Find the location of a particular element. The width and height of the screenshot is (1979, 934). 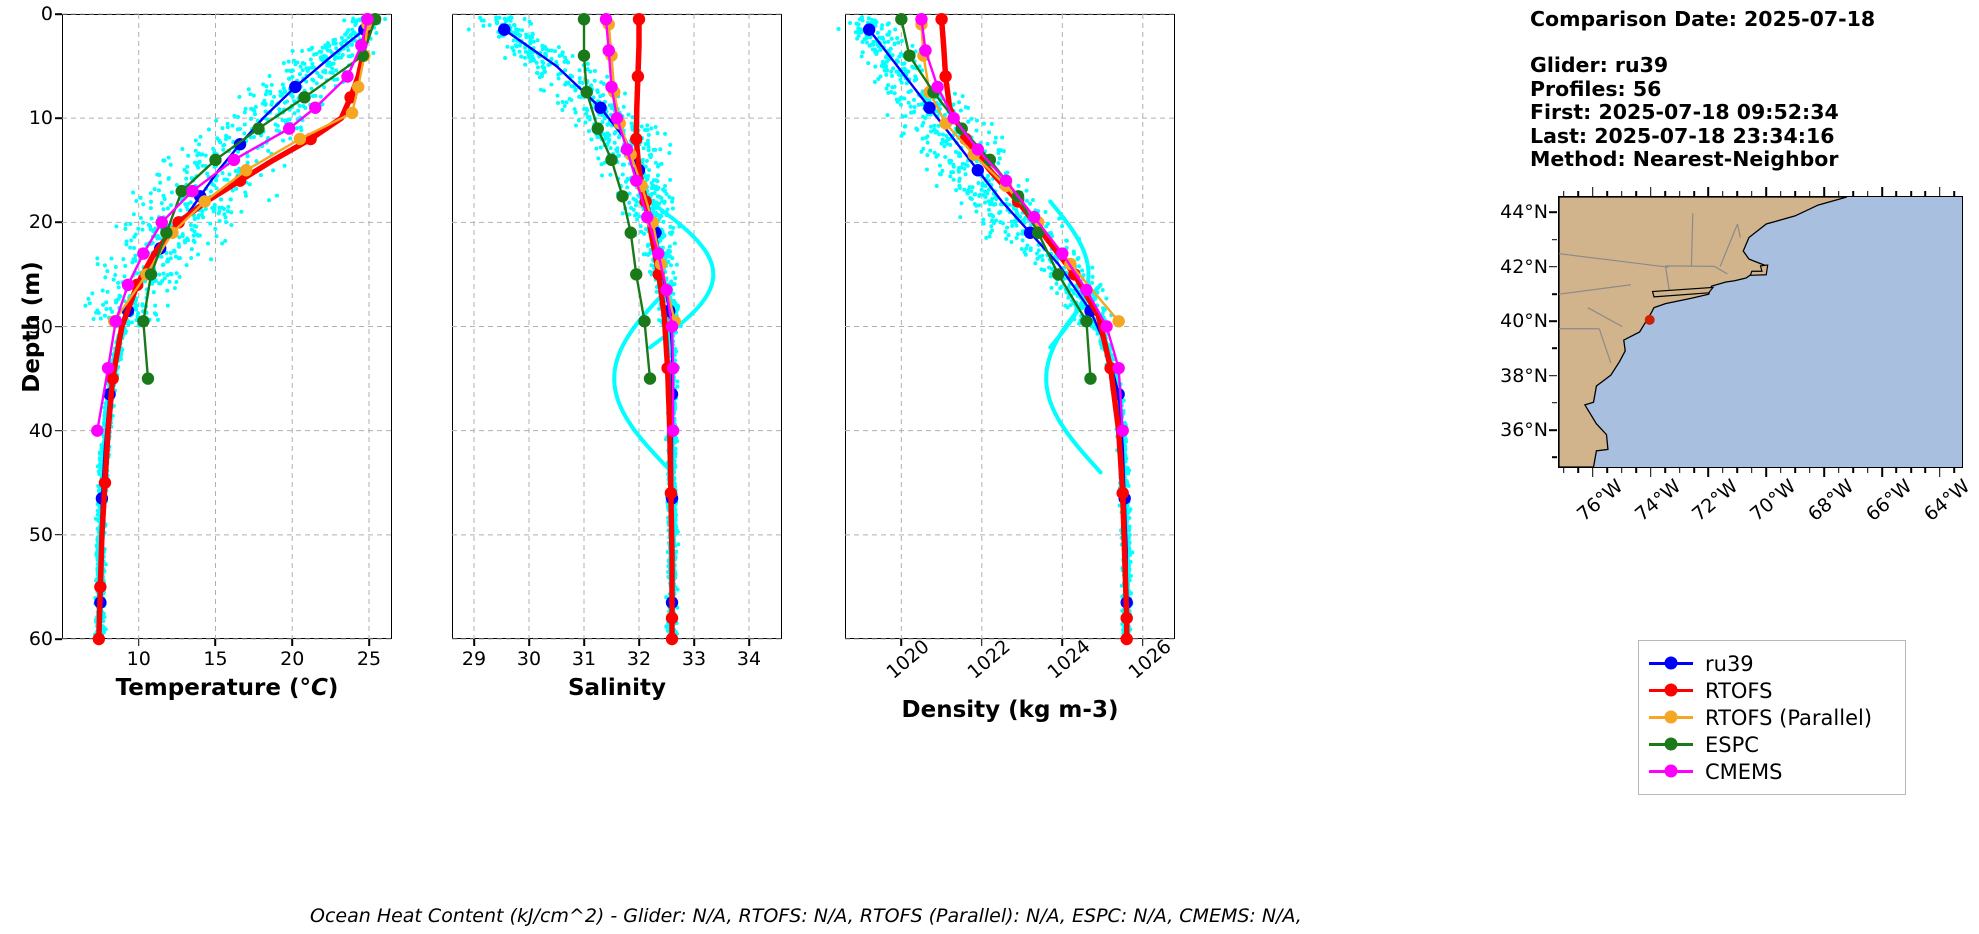

map-lat-minor-tick is located at coordinates (1554, 457).